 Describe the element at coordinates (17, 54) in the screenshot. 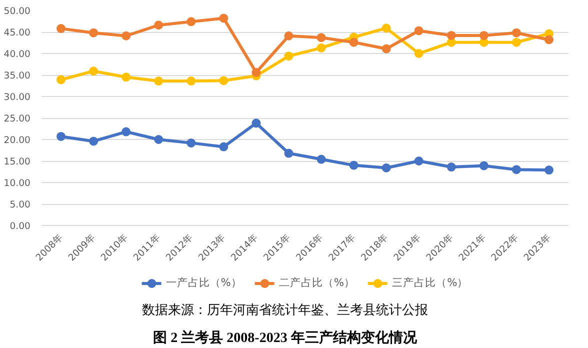

I see `y-tick-label: 40.00` at that location.